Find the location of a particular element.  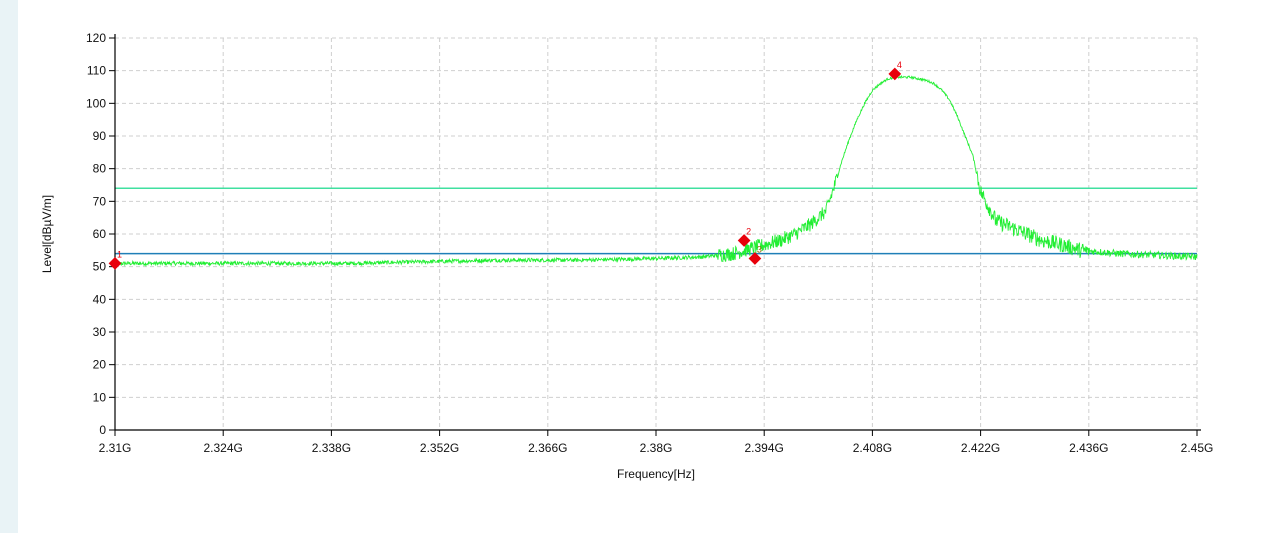

y-tick-label: 20 is located at coordinates (100, 365).